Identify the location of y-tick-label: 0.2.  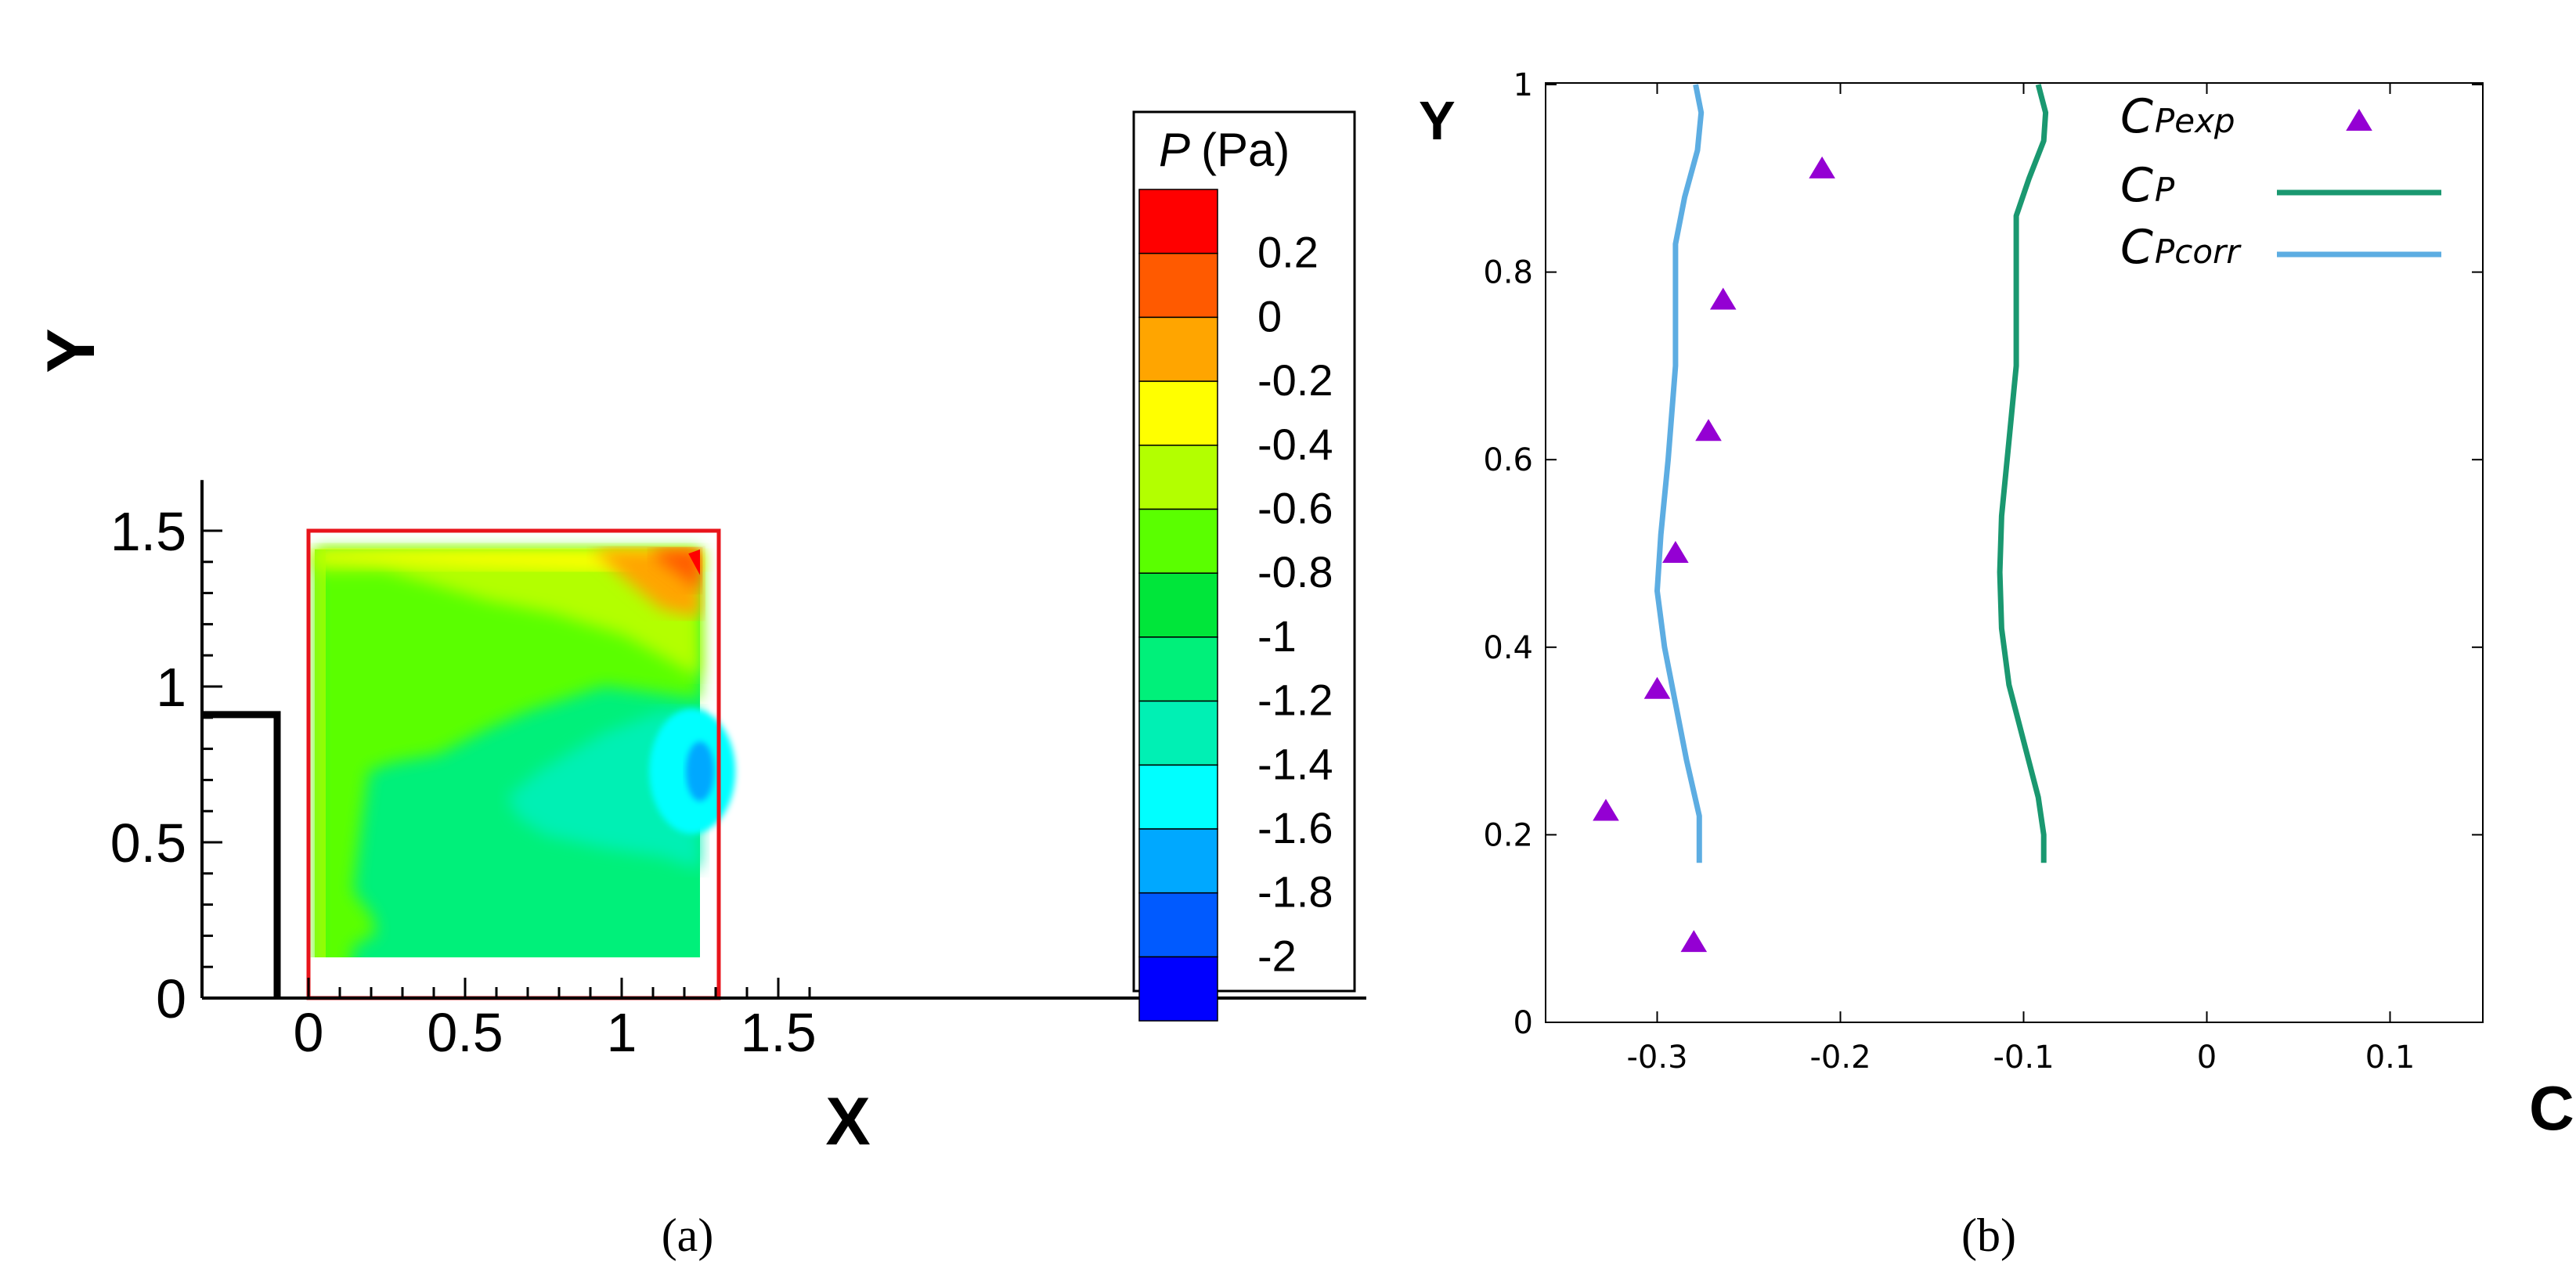
(1508, 835).